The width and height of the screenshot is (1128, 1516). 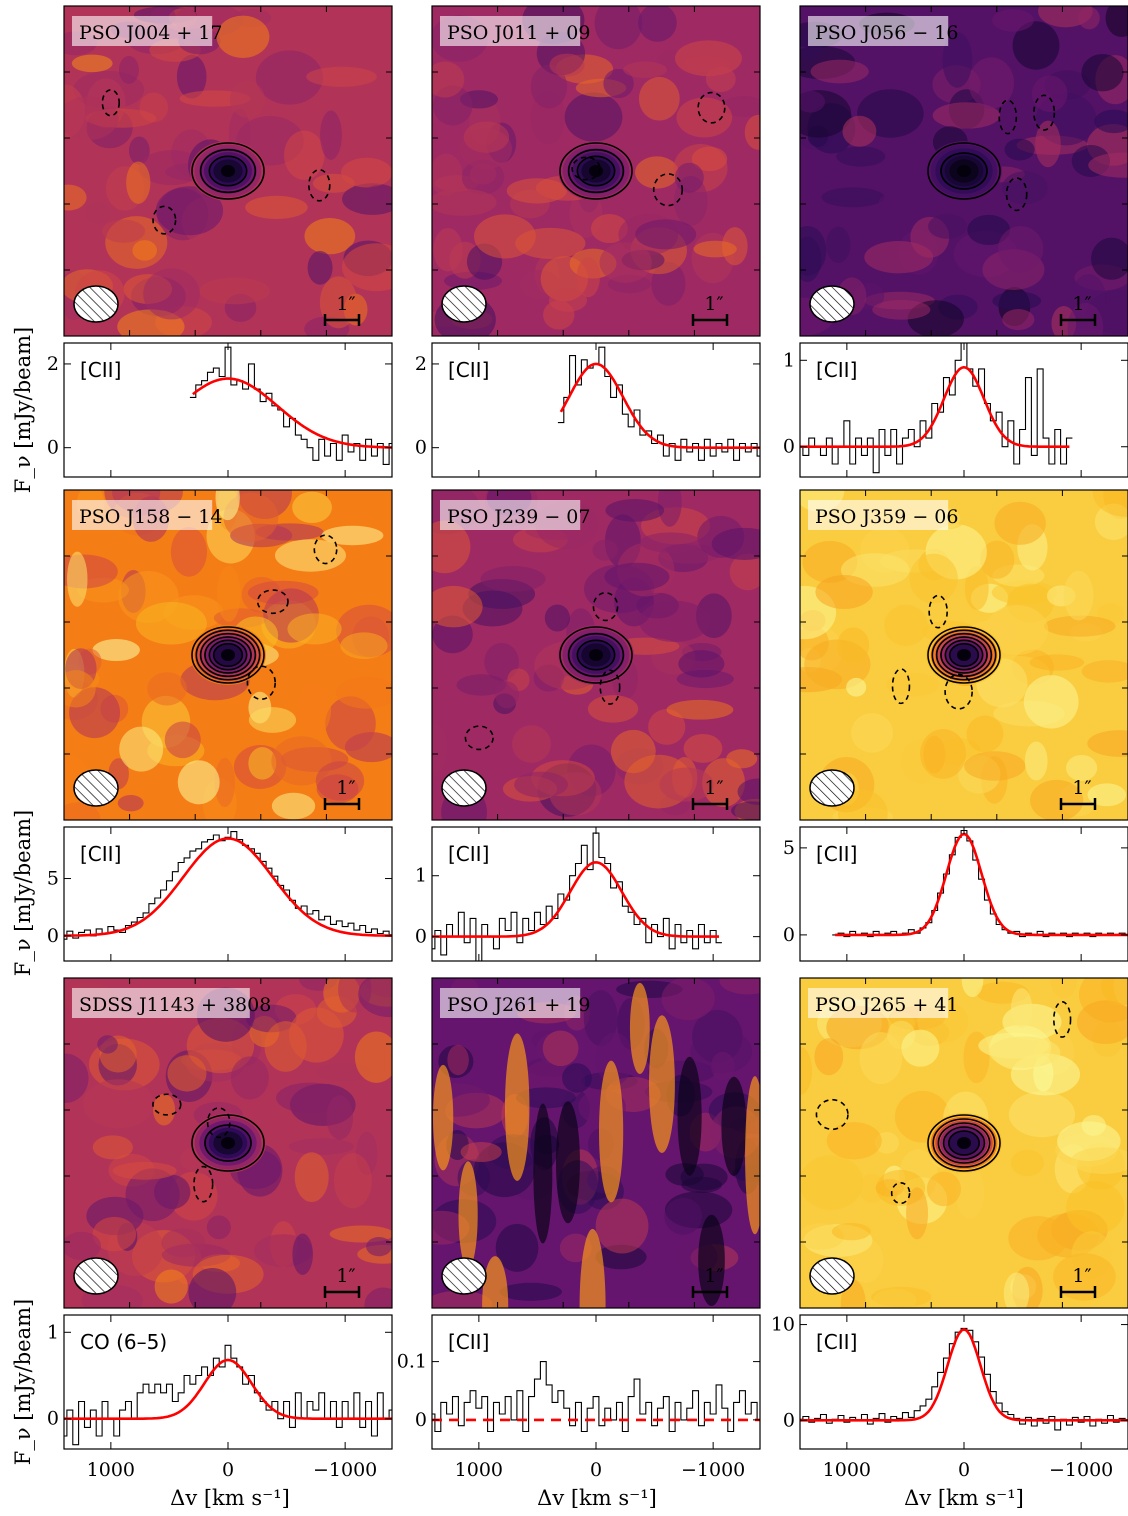 I want to click on map-panel: 1″ PSO J261 + 19, so click(x=596, y=1143).